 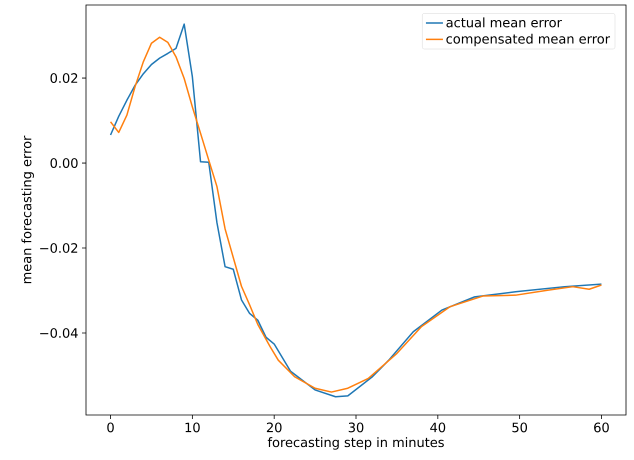 I want to click on x-axis-title: forecasting step in minutes, so click(x=356, y=443).